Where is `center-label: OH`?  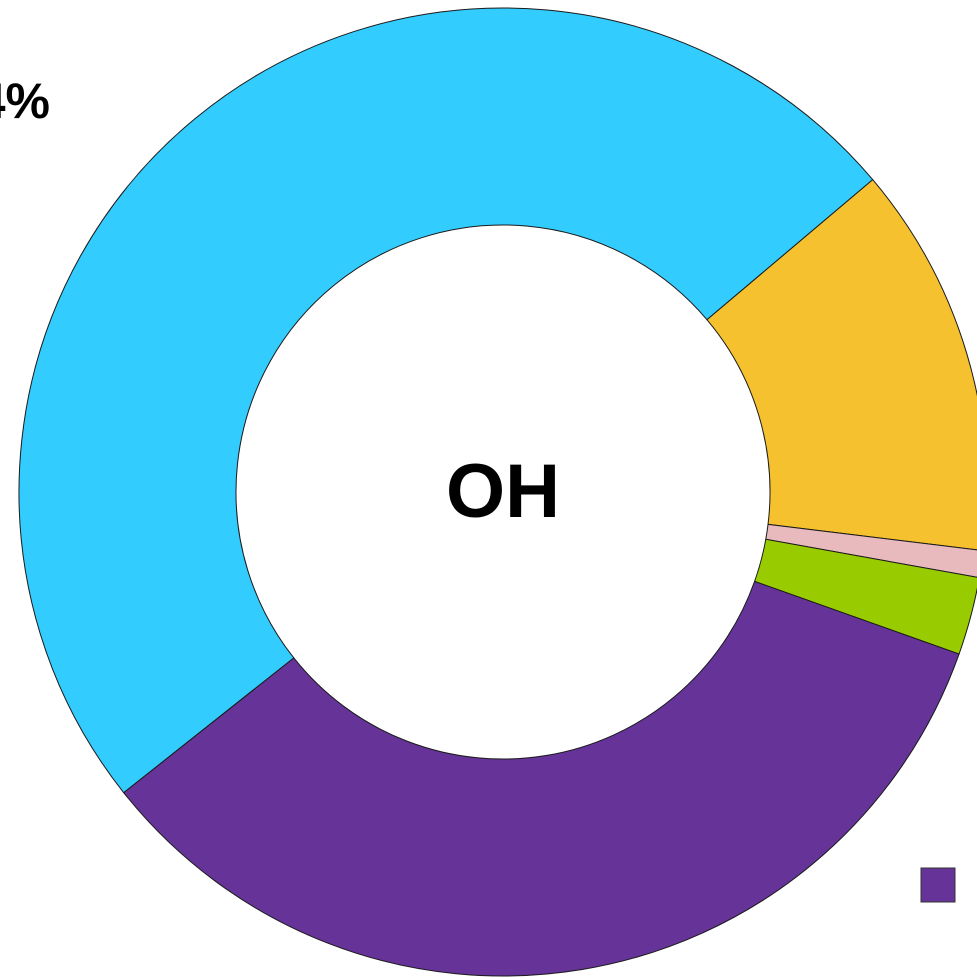
center-label: OH is located at coordinates (503, 491).